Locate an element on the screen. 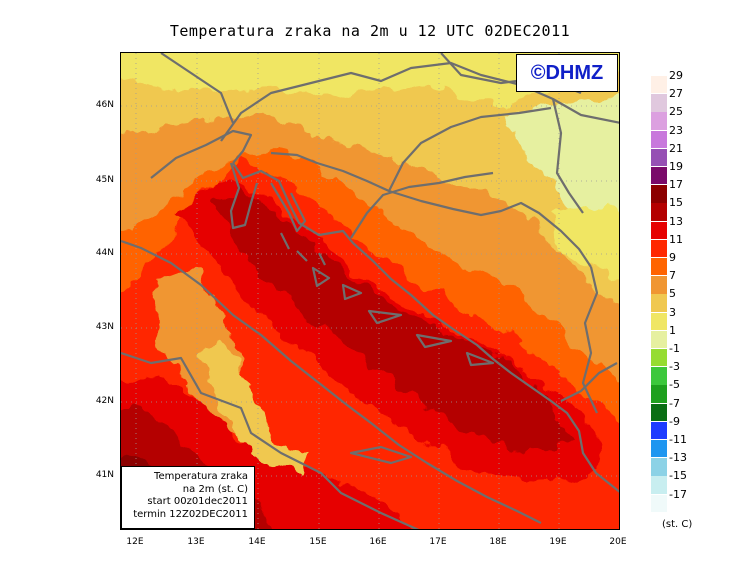  legend-label: -13 is located at coordinates (678, 458).